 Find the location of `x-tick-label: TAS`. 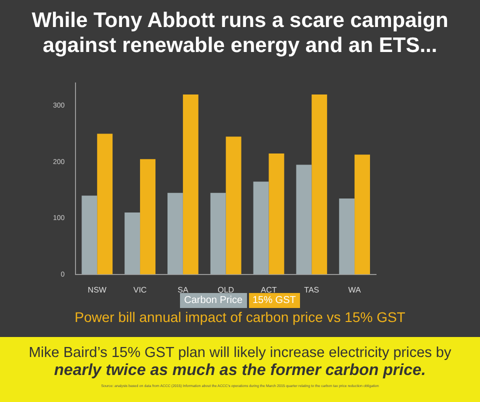

x-tick-label: TAS is located at coordinates (312, 289).